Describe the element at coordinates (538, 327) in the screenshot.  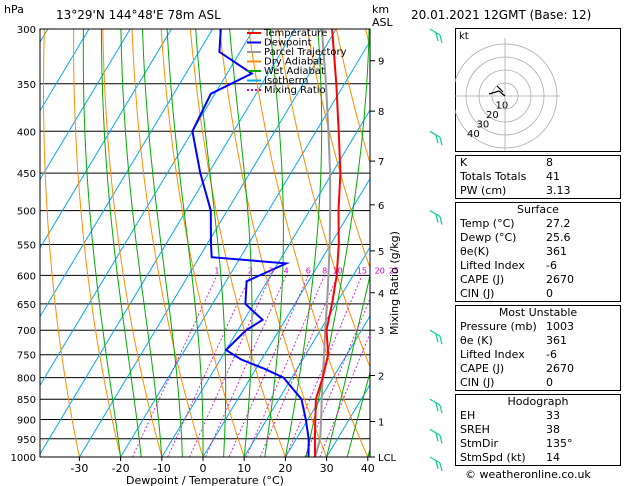
I see `index-row: Pressure (mb) 1003` at that location.